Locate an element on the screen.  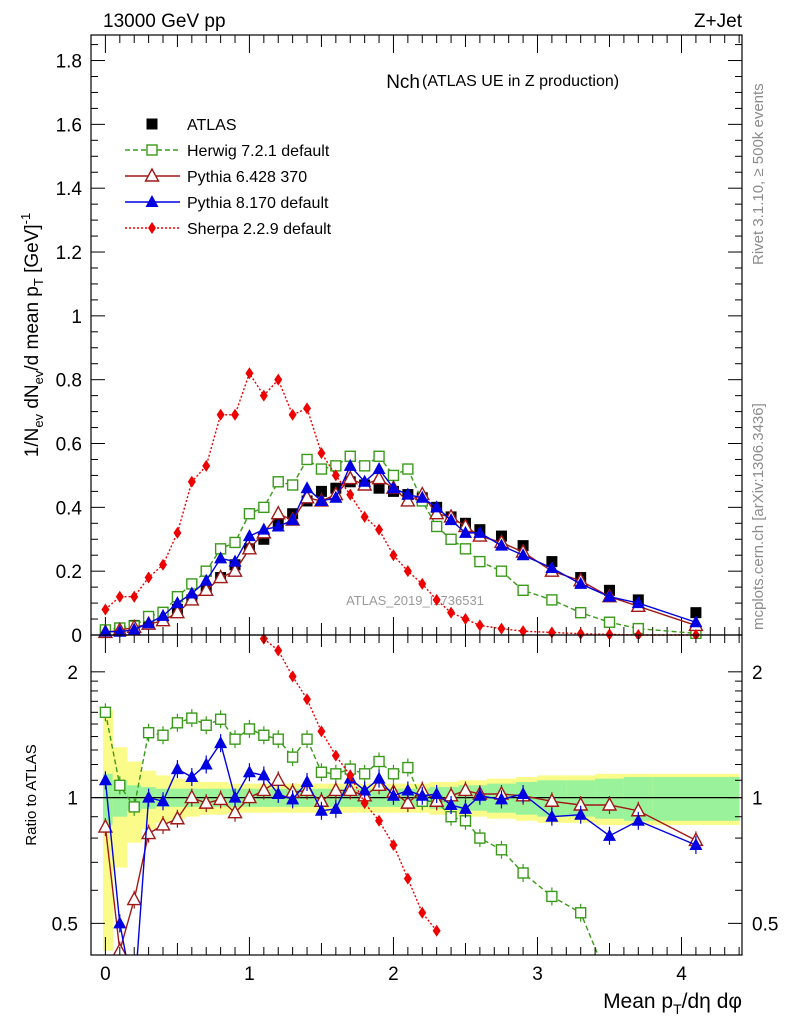
x-tick-label: 3 is located at coordinates (537, 974).